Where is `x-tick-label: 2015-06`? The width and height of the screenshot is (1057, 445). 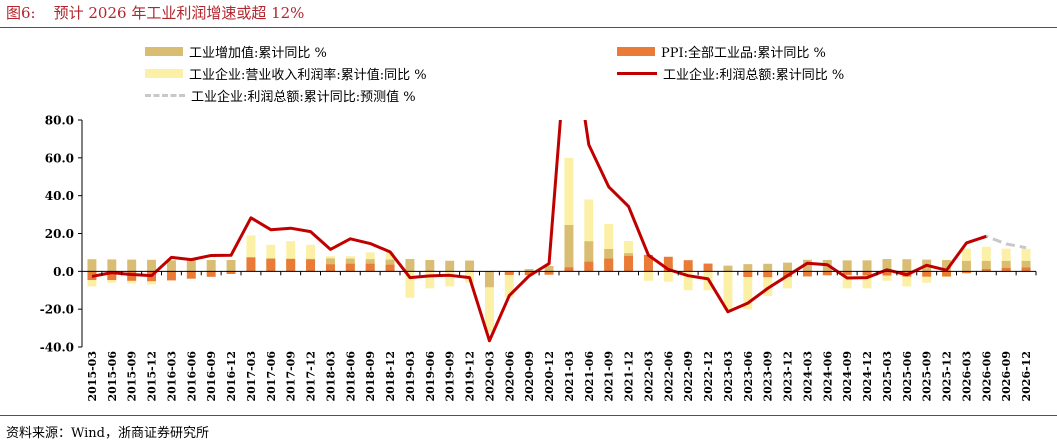
x-tick-label: 2015-06 is located at coordinates (112, 376).